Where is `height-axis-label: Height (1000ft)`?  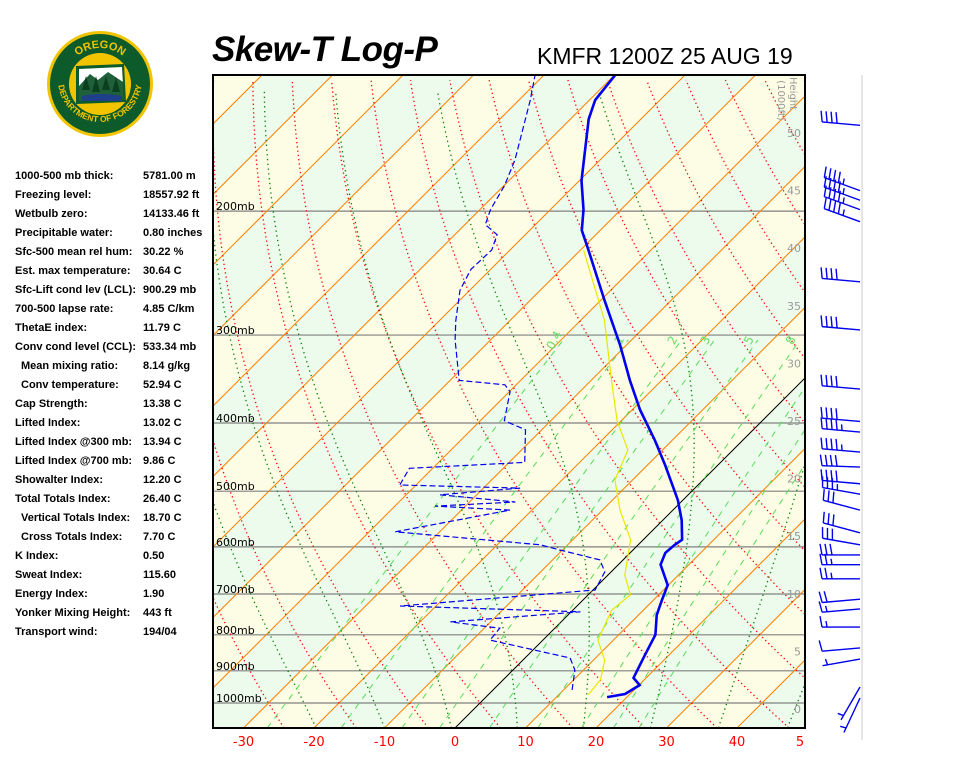 height-axis-label: Height (1000ft) is located at coordinates (786, 99).